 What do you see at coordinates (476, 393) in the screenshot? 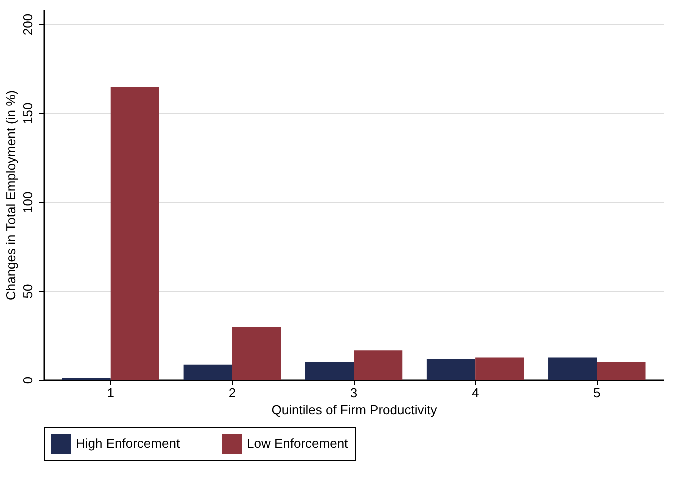
I see `x-tick-label: 4` at bounding box center [476, 393].